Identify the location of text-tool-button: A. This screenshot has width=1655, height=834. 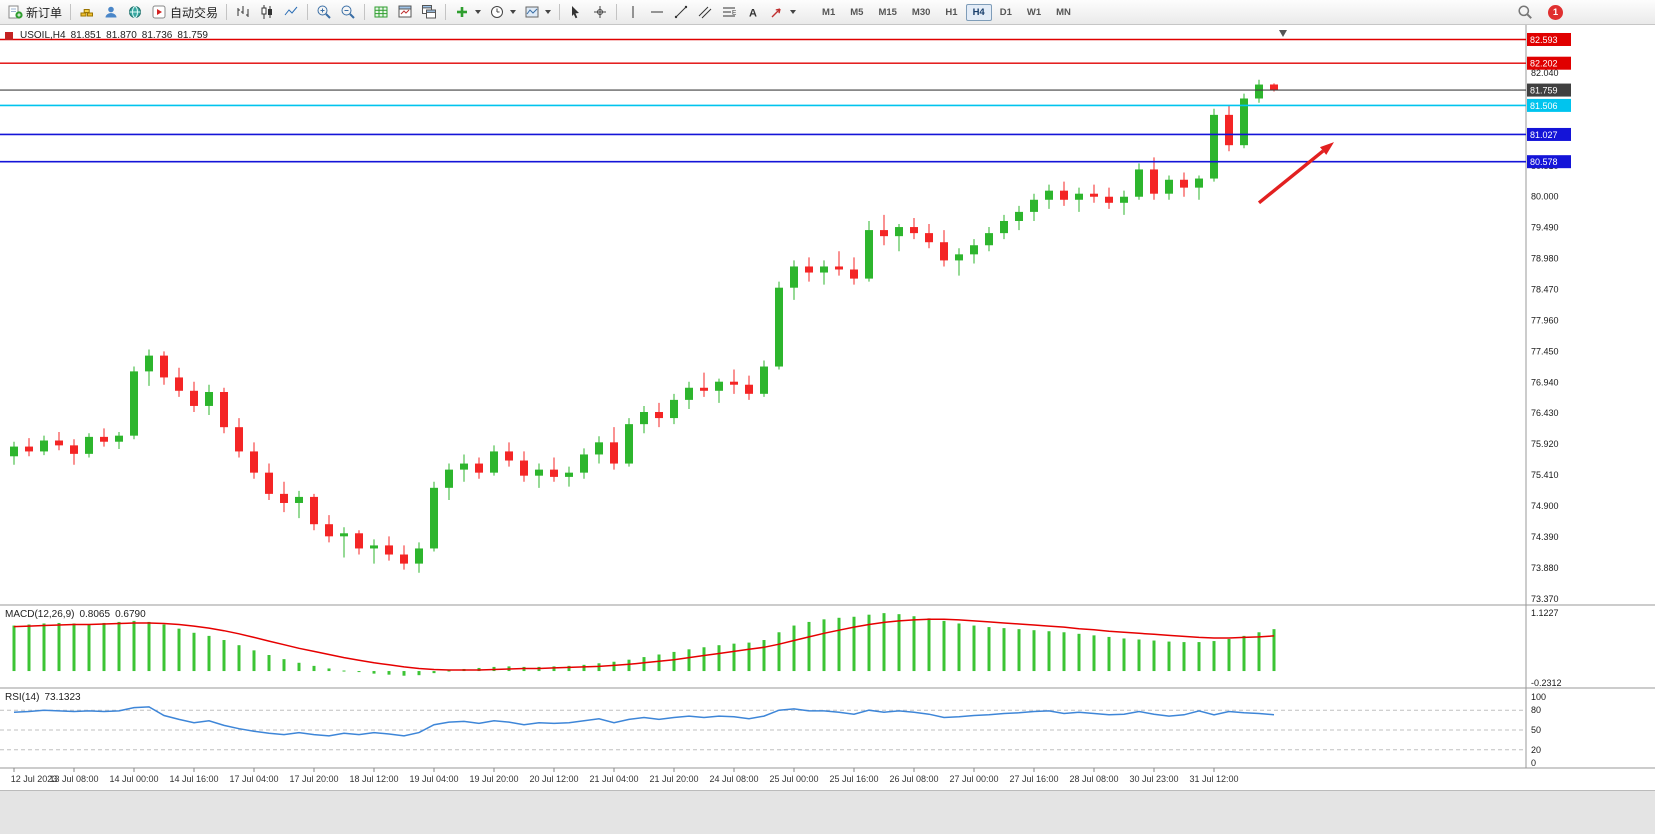
(753, 12).